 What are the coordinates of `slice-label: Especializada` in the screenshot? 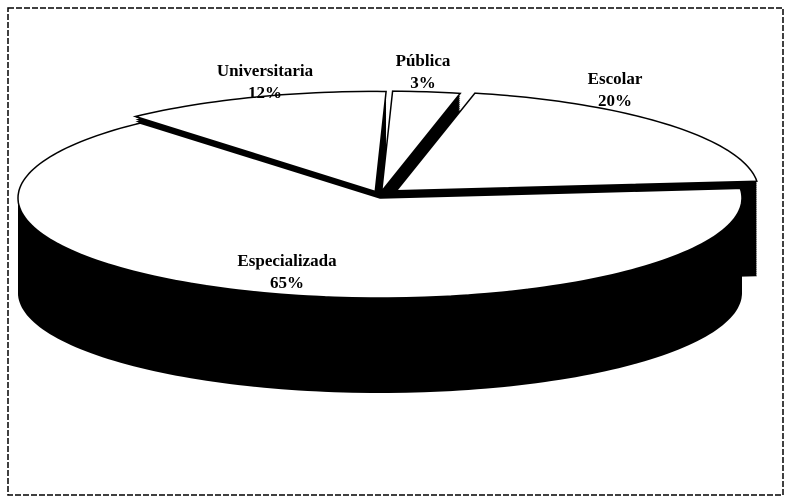 It's located at (287, 260).